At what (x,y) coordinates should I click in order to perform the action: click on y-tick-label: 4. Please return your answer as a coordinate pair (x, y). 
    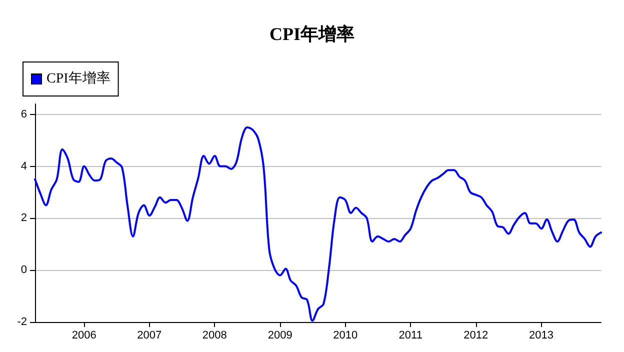
    Looking at the image, I should click on (23, 166).